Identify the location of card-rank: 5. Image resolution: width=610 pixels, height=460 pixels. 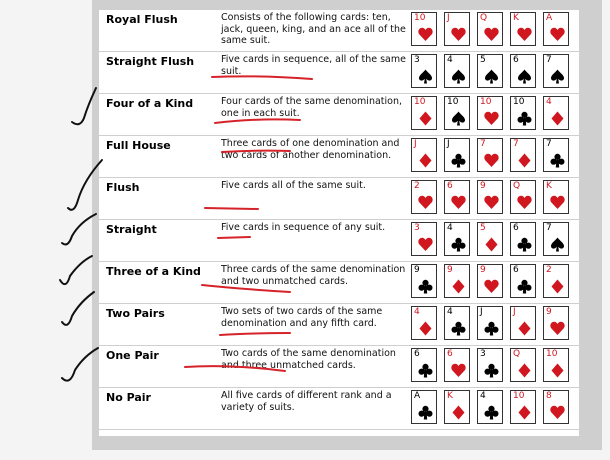
(483, 60).